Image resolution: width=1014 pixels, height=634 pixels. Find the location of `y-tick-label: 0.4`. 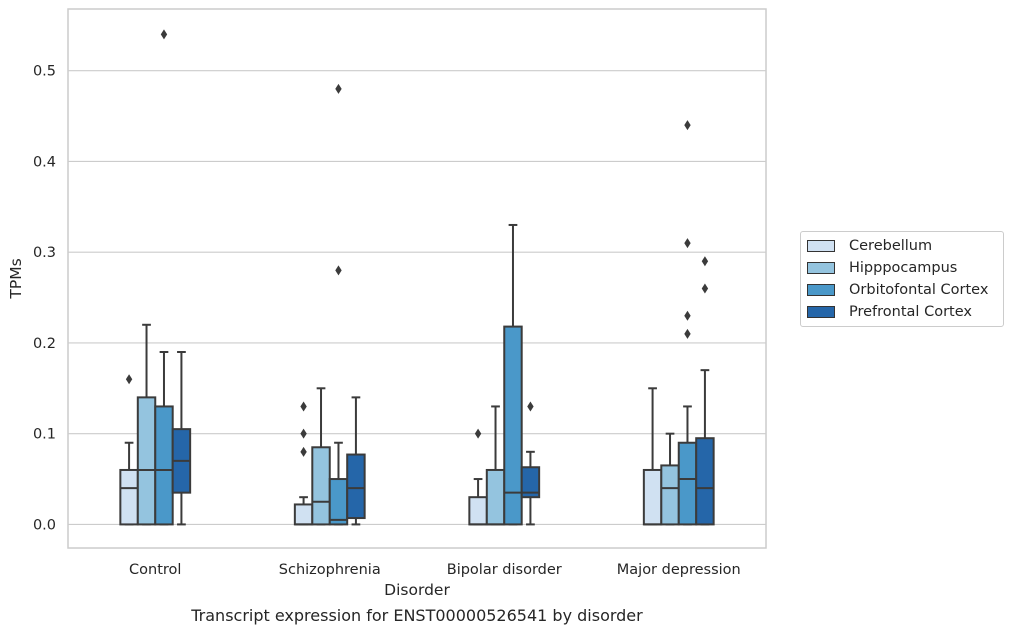

y-tick-label: 0.4 is located at coordinates (44, 162).